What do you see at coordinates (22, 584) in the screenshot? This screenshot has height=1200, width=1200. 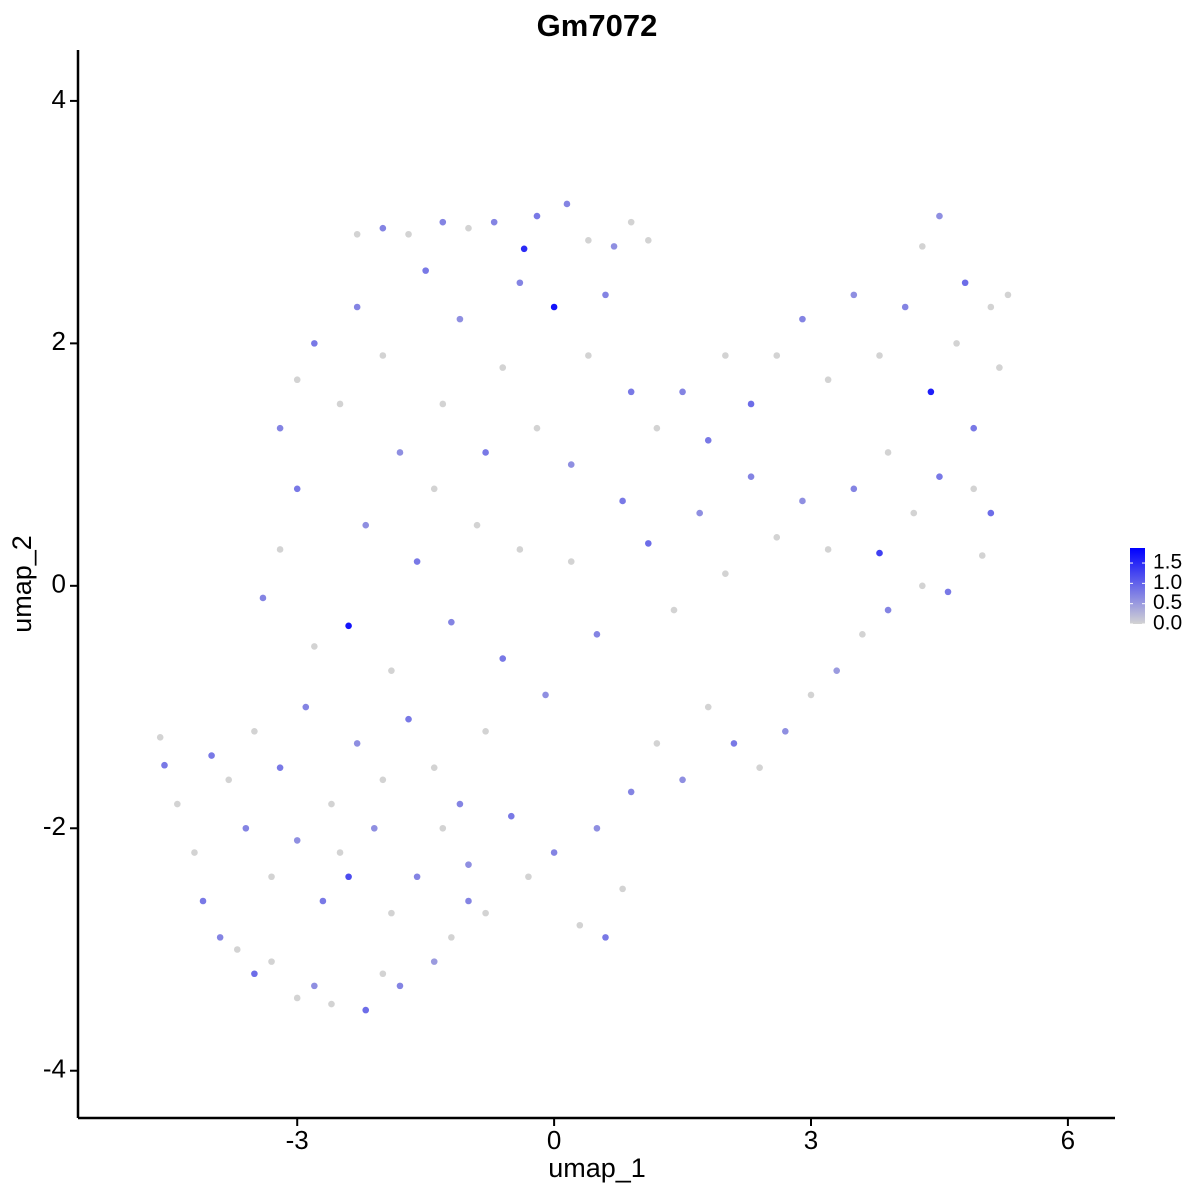 I see `y-axis-label: umap_2` at bounding box center [22, 584].